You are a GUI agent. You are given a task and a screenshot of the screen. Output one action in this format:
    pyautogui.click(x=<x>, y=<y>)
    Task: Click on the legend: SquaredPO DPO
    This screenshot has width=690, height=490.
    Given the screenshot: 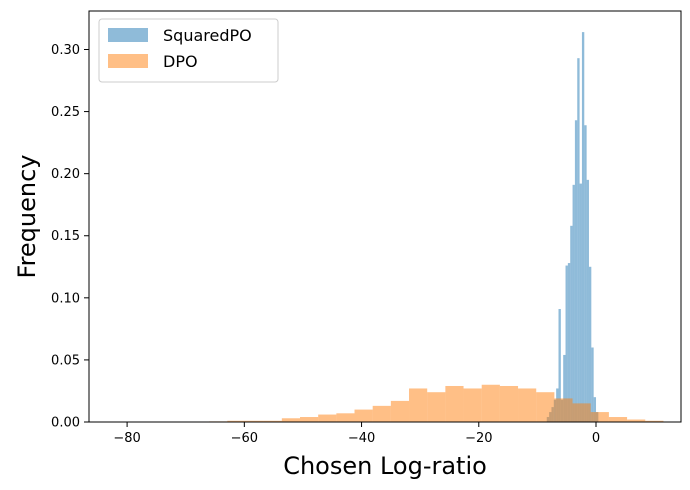 What is the action you would take?
    pyautogui.click(x=188, y=50)
    